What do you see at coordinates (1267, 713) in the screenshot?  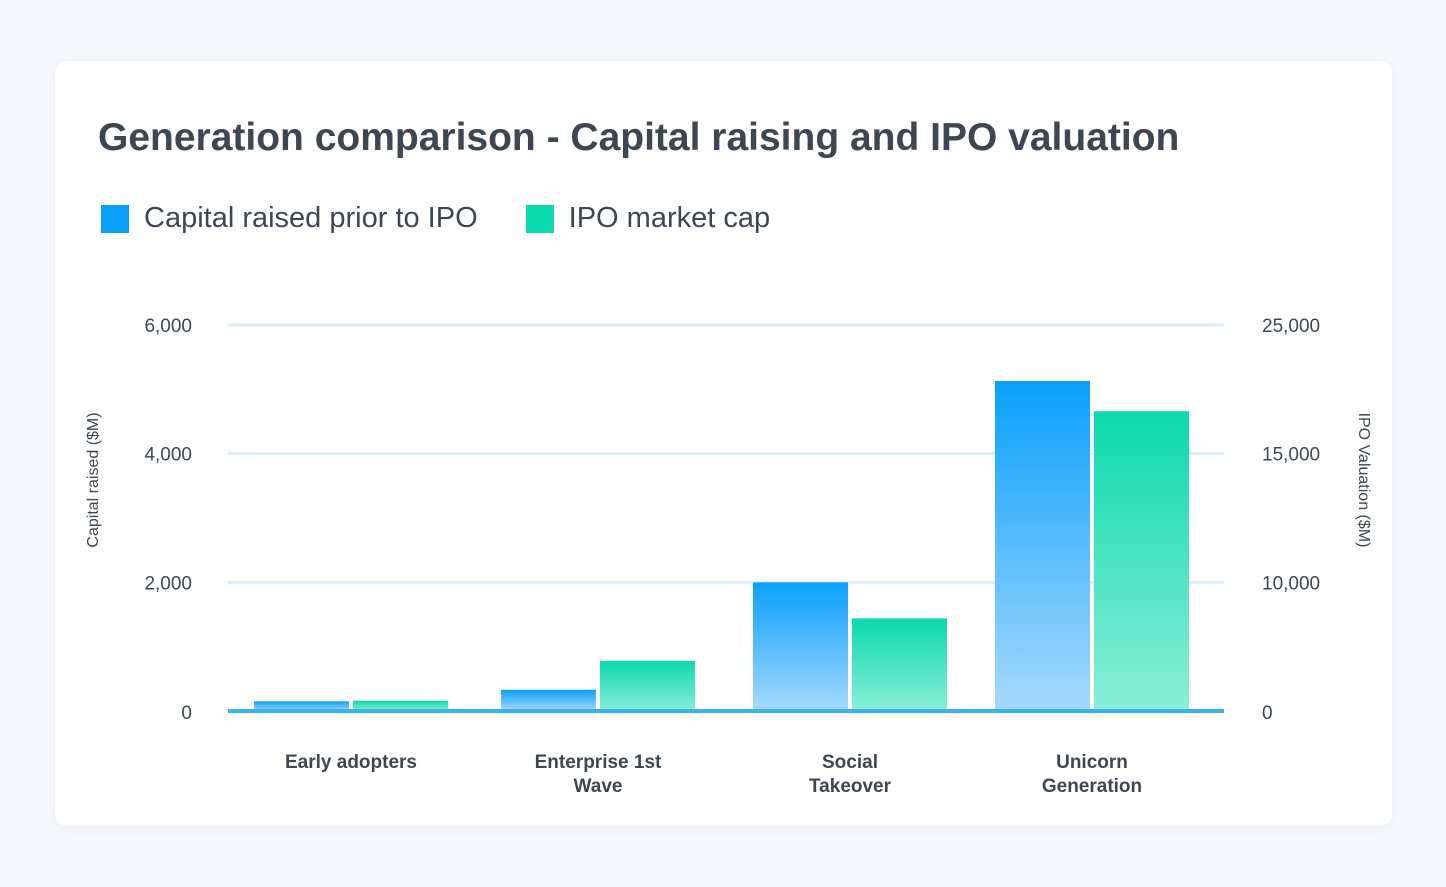 I see `y-right-tick-label: 0` at bounding box center [1267, 713].